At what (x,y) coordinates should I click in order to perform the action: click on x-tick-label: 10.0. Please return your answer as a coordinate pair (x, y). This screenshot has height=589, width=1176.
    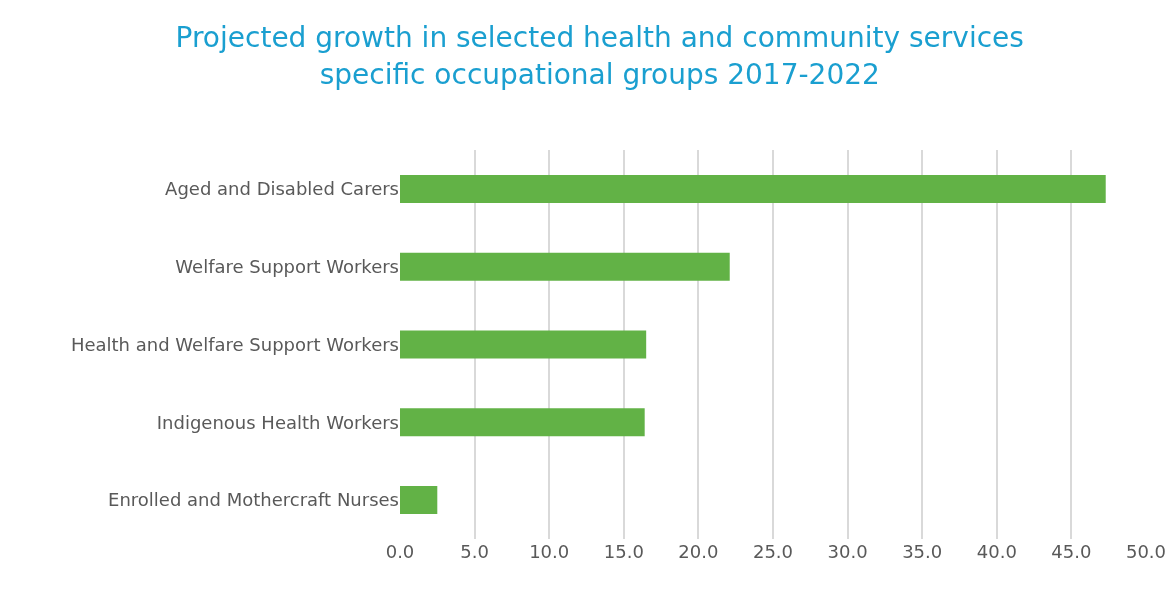
    Looking at the image, I should click on (549, 551).